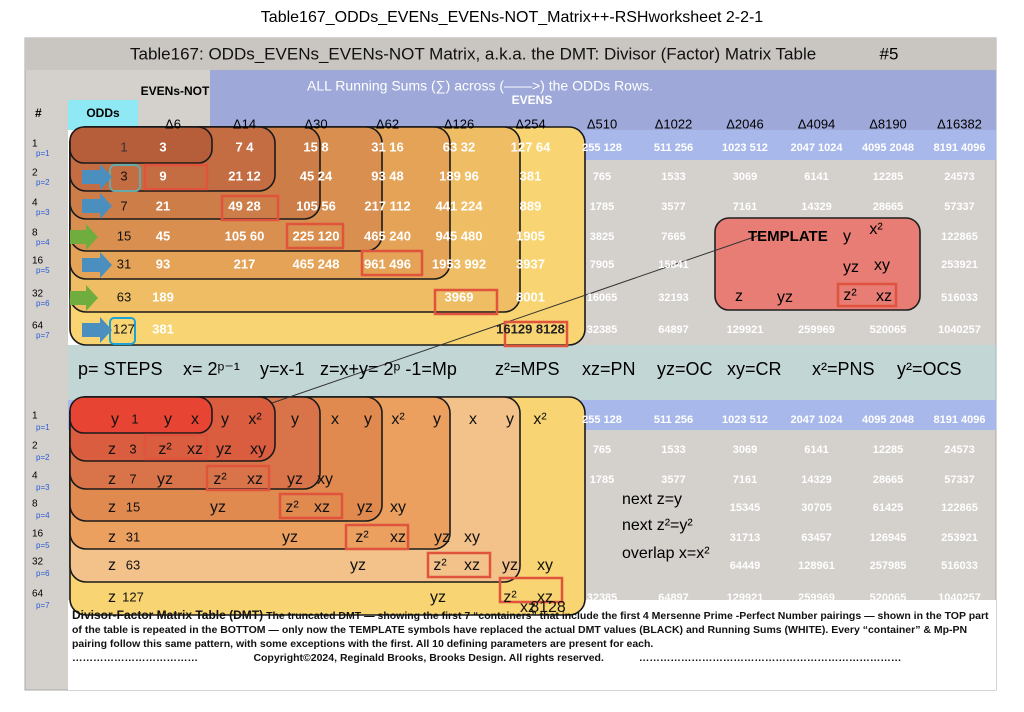  I want to click on odds-header-bg, so click(103, 115).